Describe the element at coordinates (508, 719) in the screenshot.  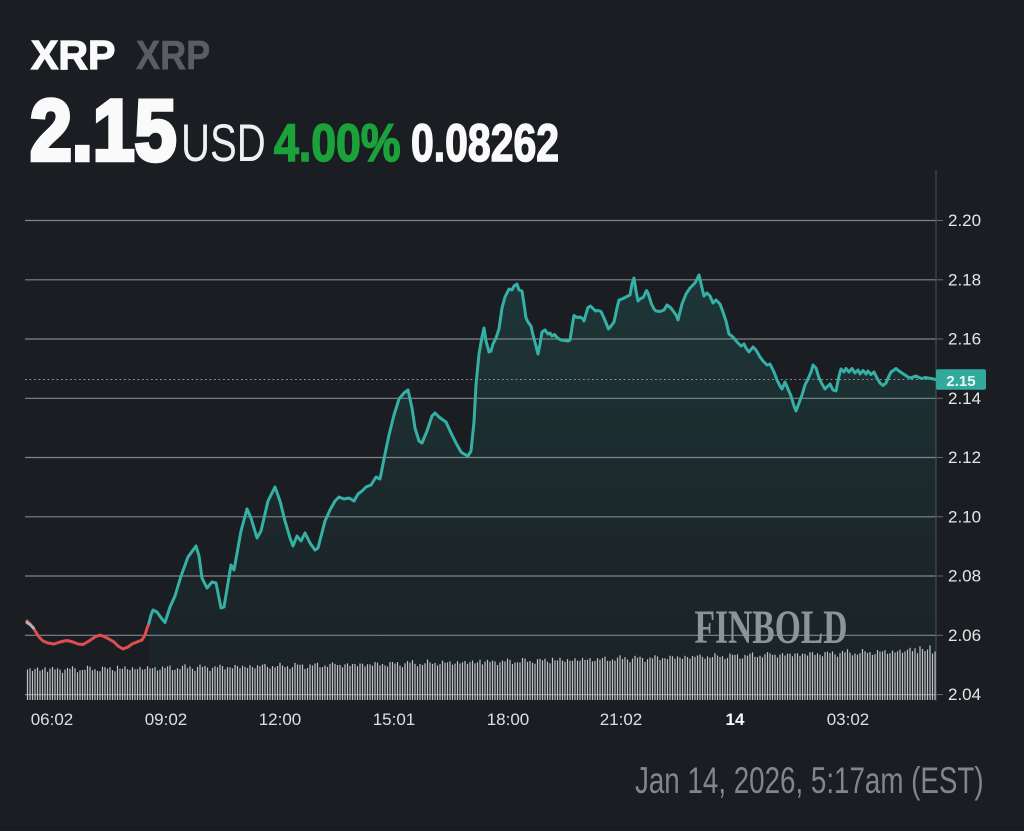
I see `svg-text: 18:00` at that location.